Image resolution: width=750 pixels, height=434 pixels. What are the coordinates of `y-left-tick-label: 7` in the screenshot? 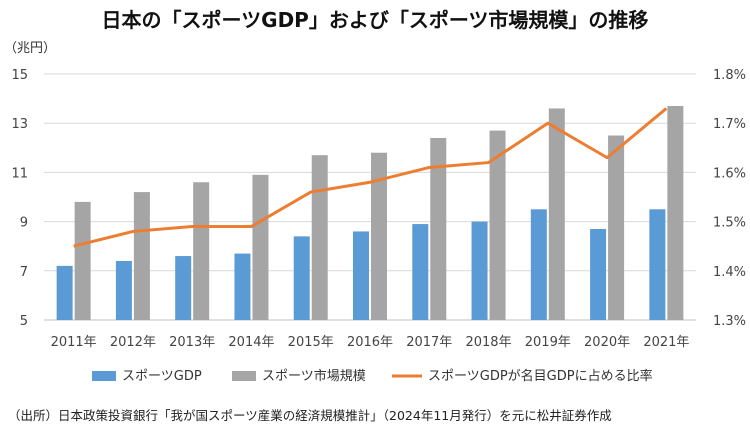 It's located at (24, 272).